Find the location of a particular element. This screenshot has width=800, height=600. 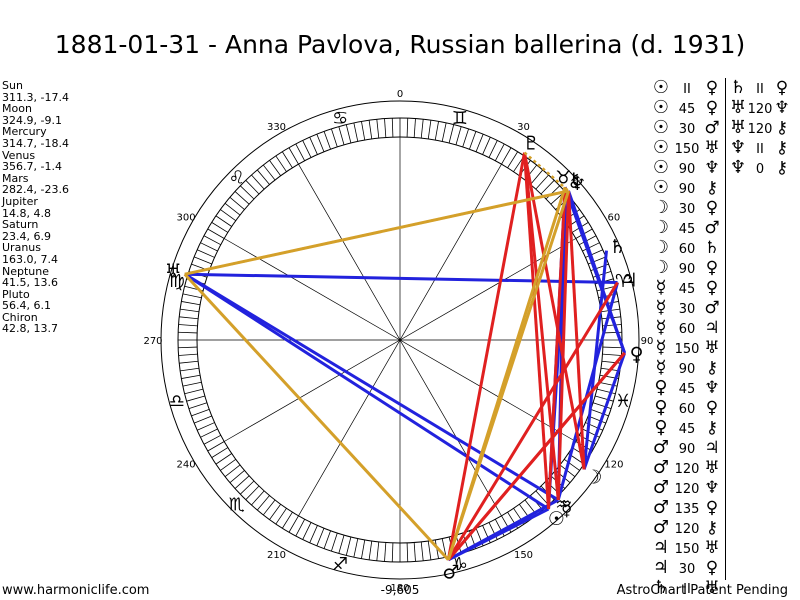

planet-coords: 356.7, -1.4 is located at coordinates (32, 167).